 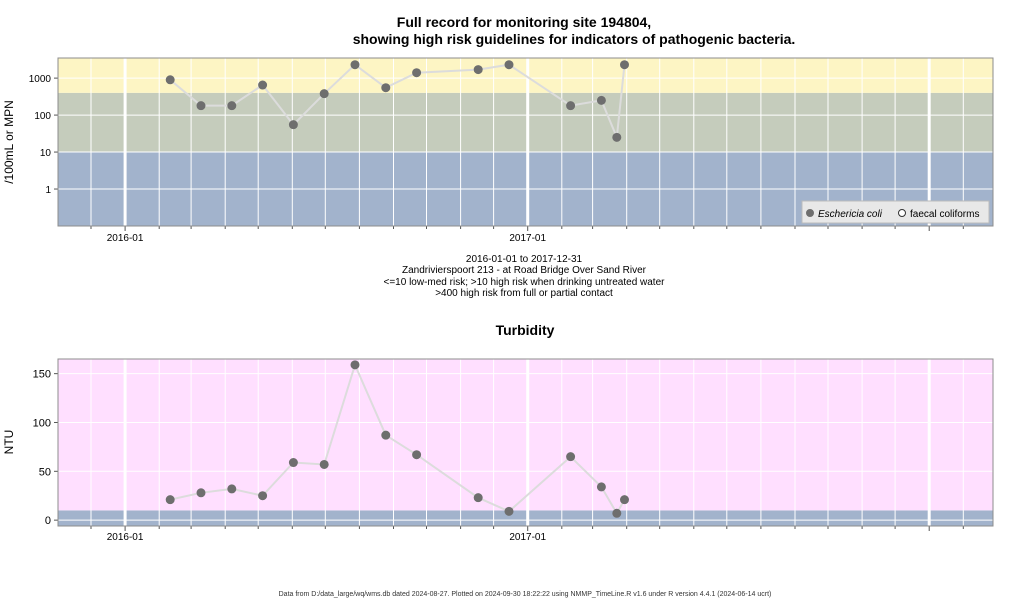 I want to click on legend-marker-open, so click(x=902, y=213).